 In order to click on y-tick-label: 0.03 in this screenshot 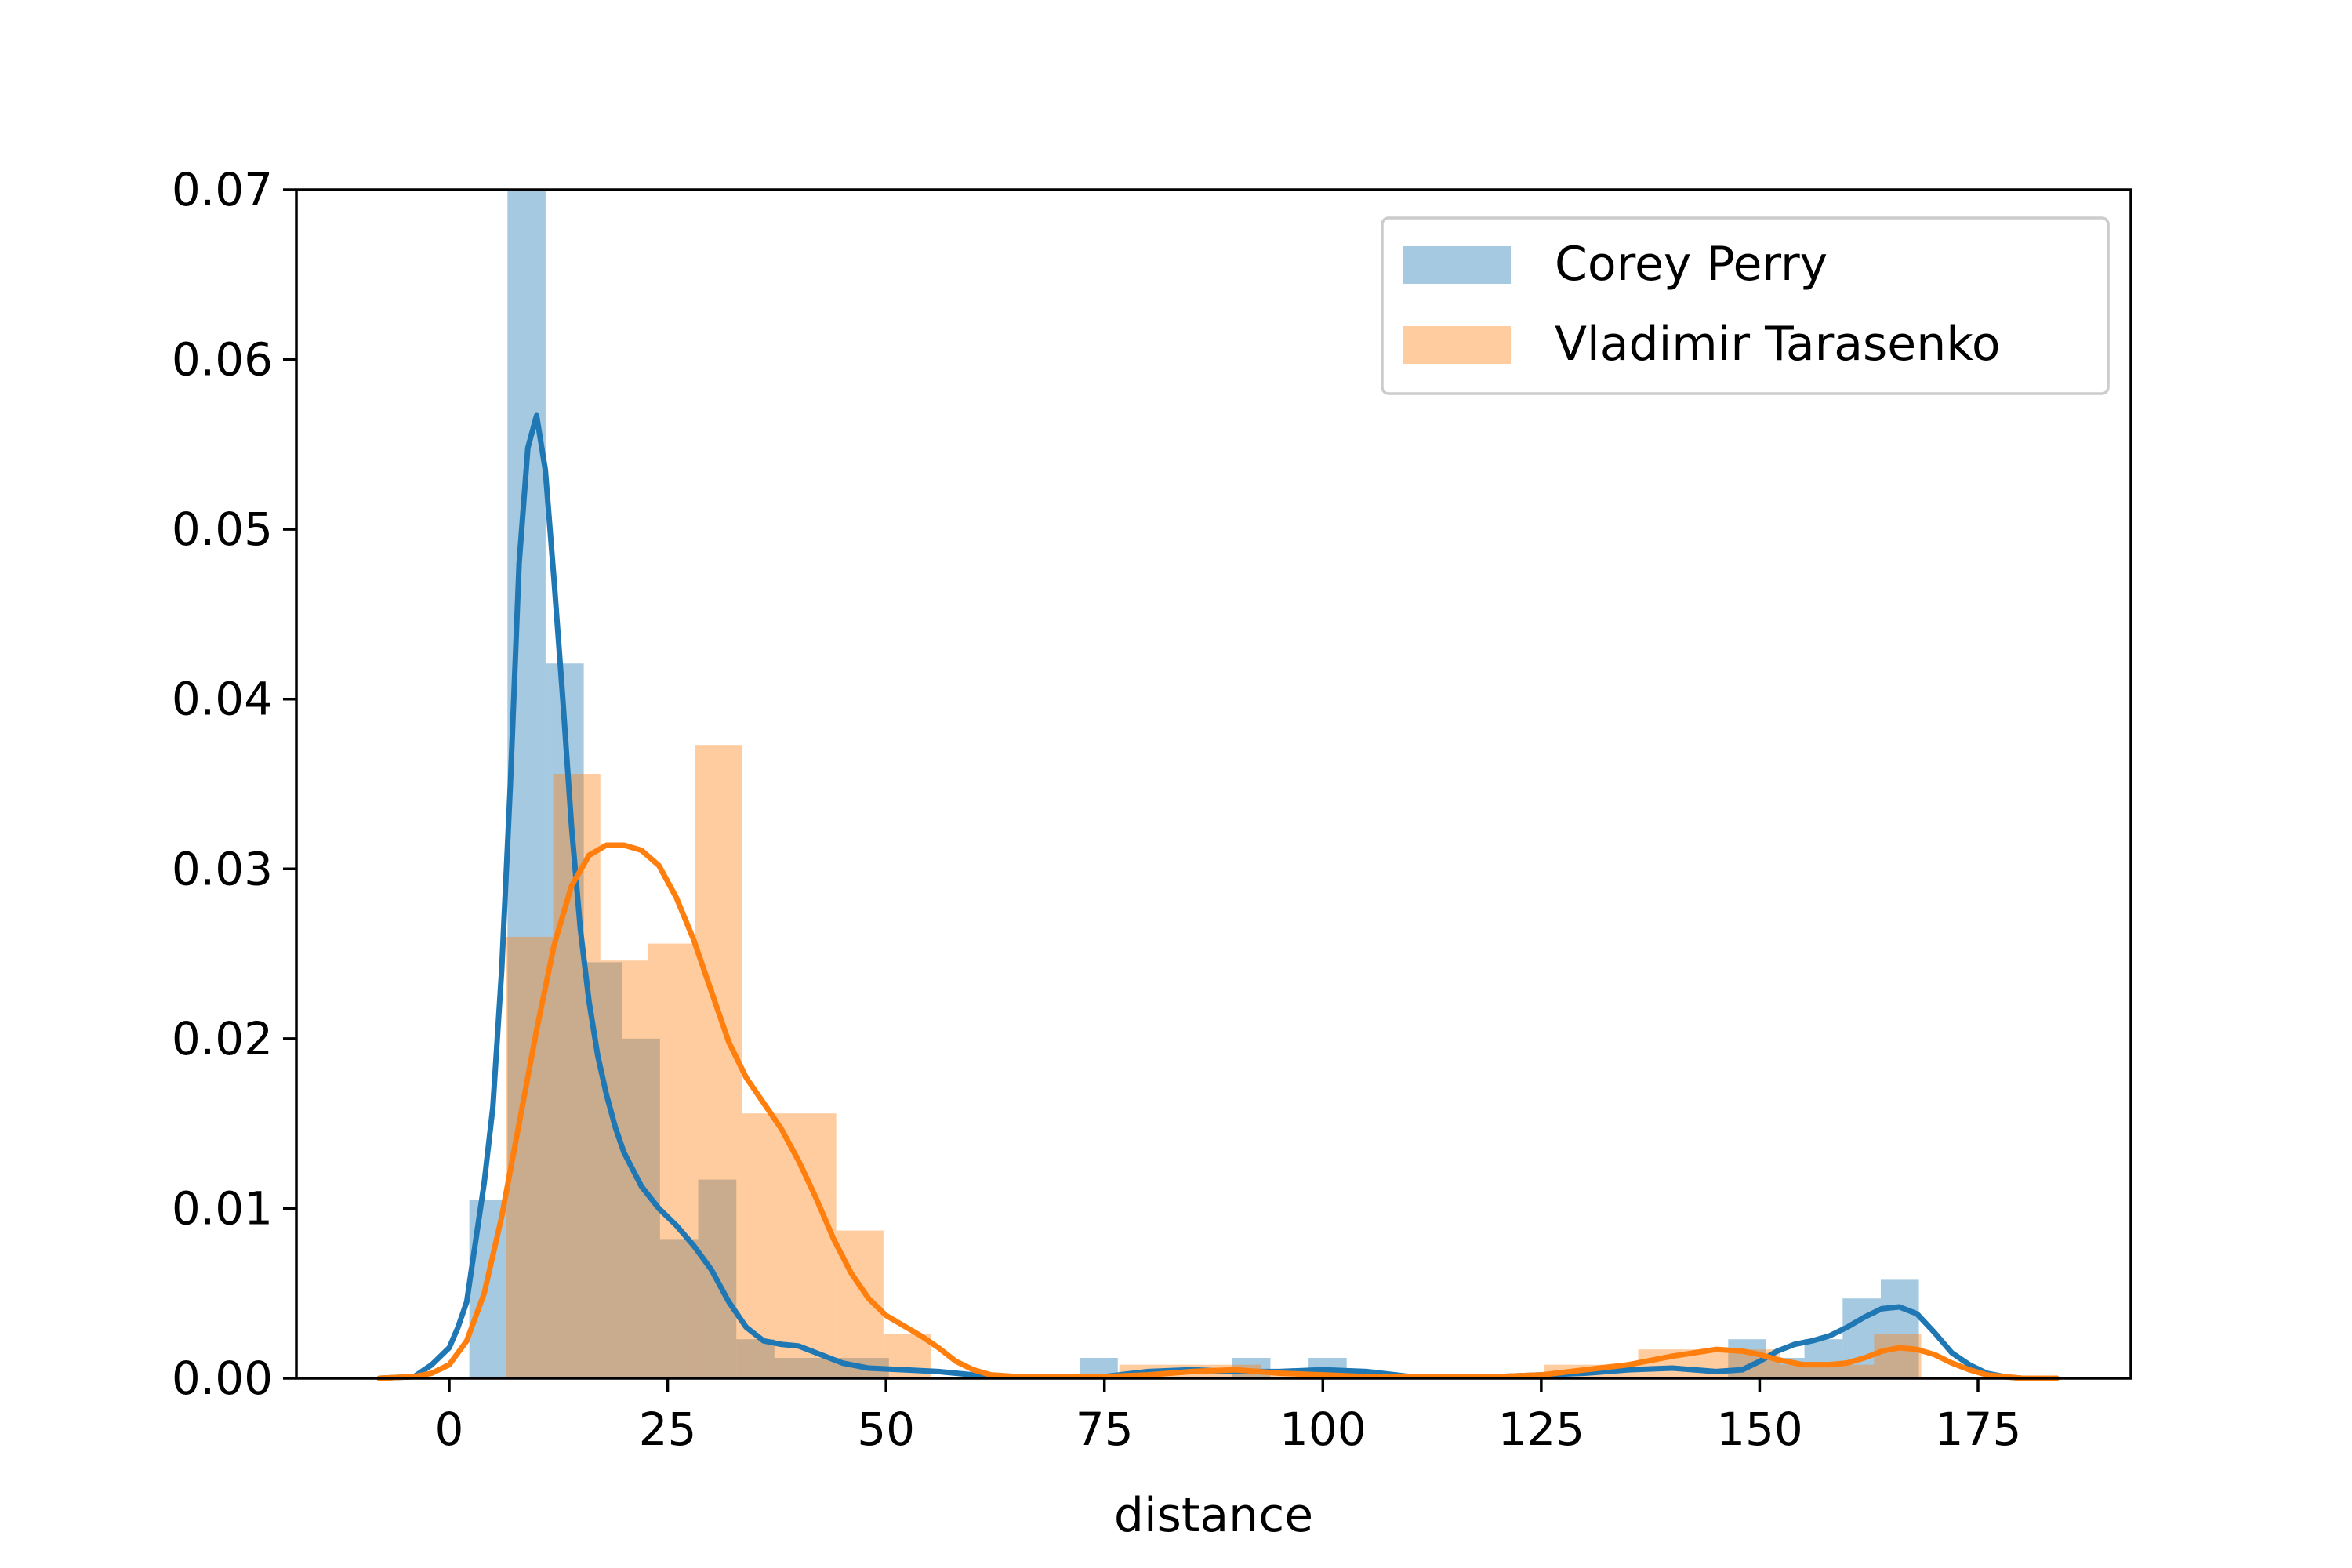, I will do `click(222, 868)`.